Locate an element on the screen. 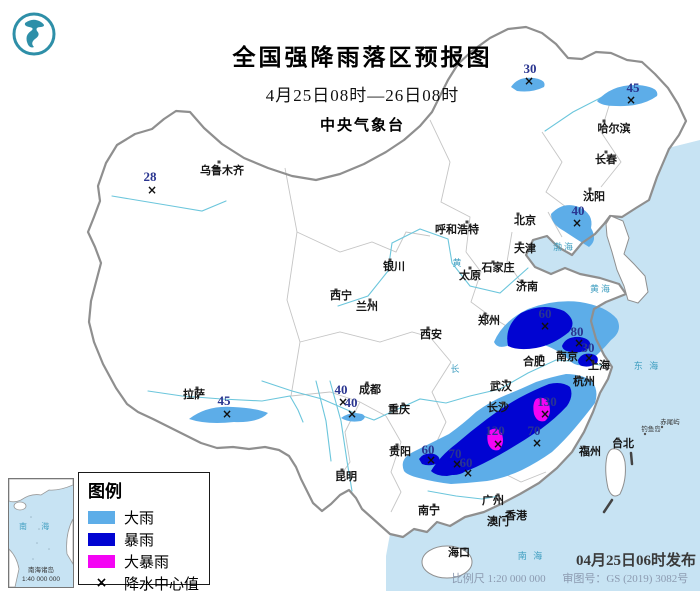  sea-label: 黄海 is located at coordinates (601, 288).